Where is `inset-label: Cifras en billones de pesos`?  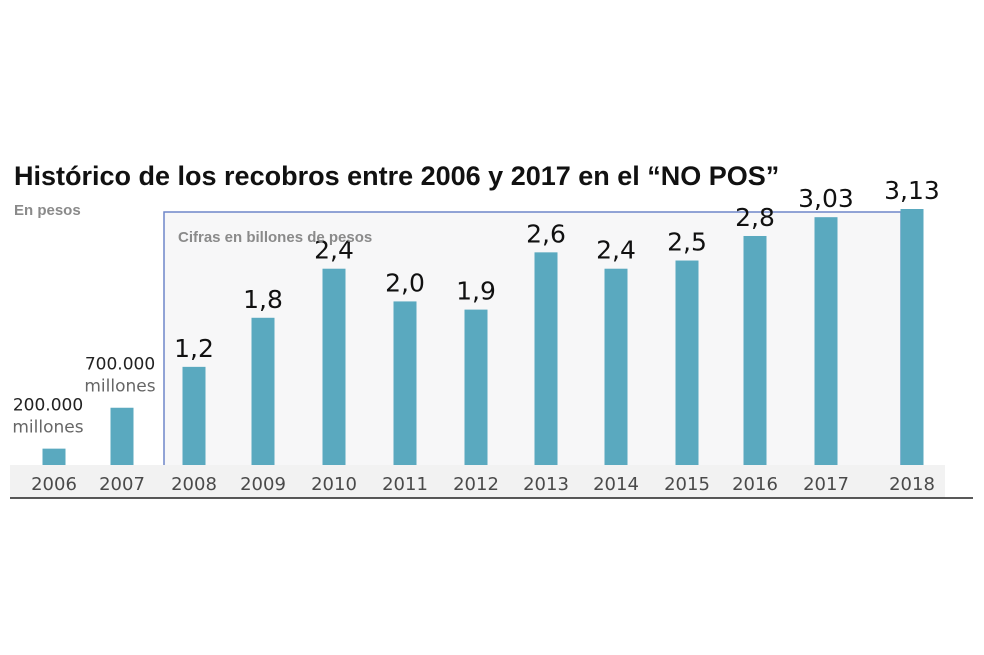
inset-label: Cifras en billones de pesos is located at coordinates (275, 237).